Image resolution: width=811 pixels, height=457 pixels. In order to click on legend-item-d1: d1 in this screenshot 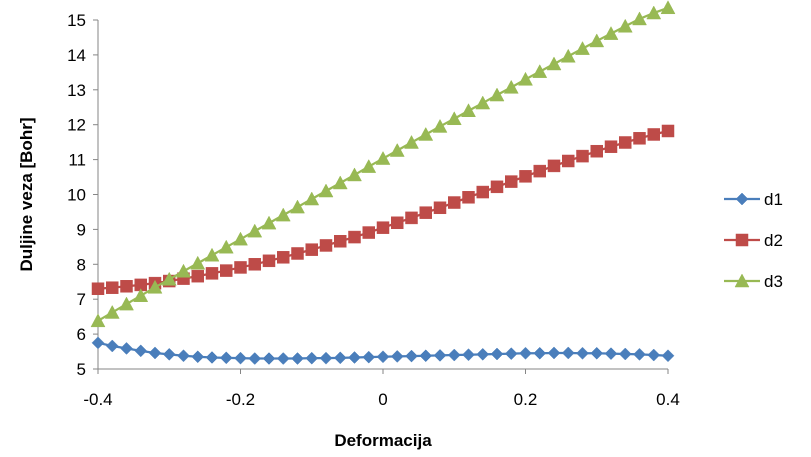, I will do `click(753, 199)`.